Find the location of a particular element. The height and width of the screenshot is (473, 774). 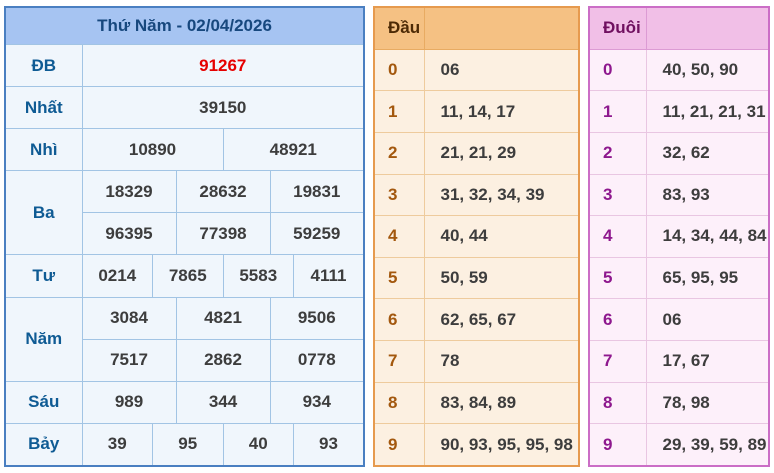

prize-sau-label: Sáu is located at coordinates (43, 402).